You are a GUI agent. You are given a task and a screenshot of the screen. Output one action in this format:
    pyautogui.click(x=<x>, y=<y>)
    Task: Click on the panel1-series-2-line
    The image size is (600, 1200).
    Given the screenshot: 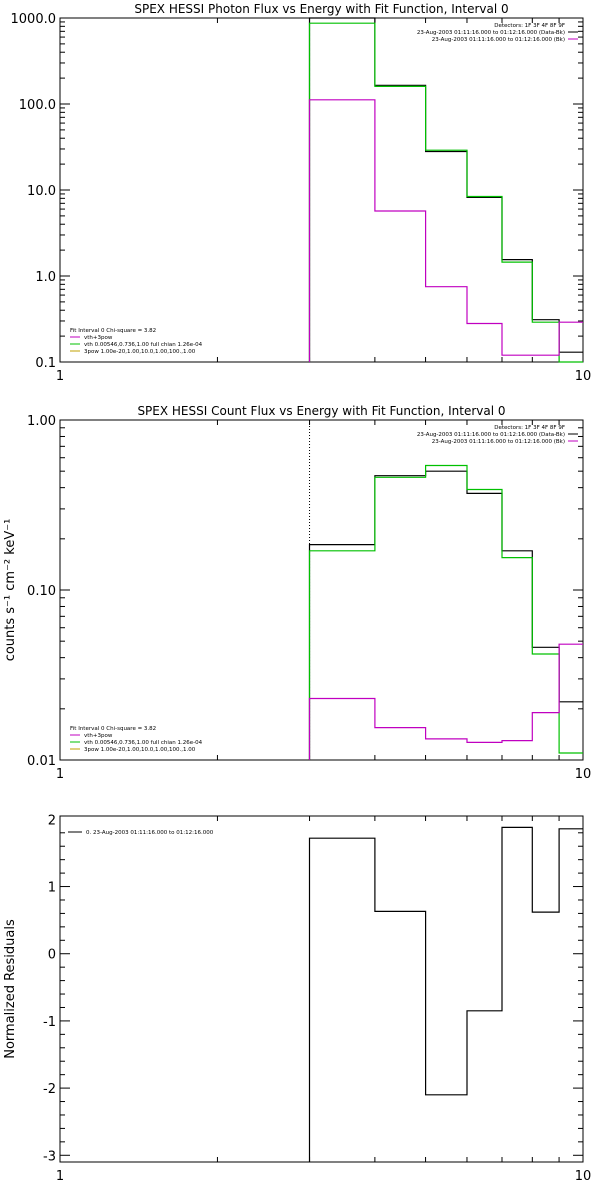 What is the action you would take?
    pyautogui.click(x=445, y=192)
    